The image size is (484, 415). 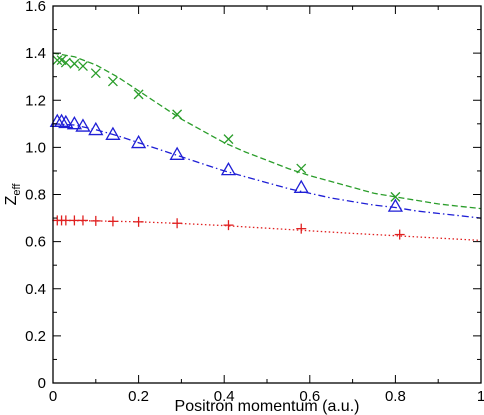 What do you see at coordinates (42, 383) in the screenshot?
I see `y-tick-label: 0` at bounding box center [42, 383].